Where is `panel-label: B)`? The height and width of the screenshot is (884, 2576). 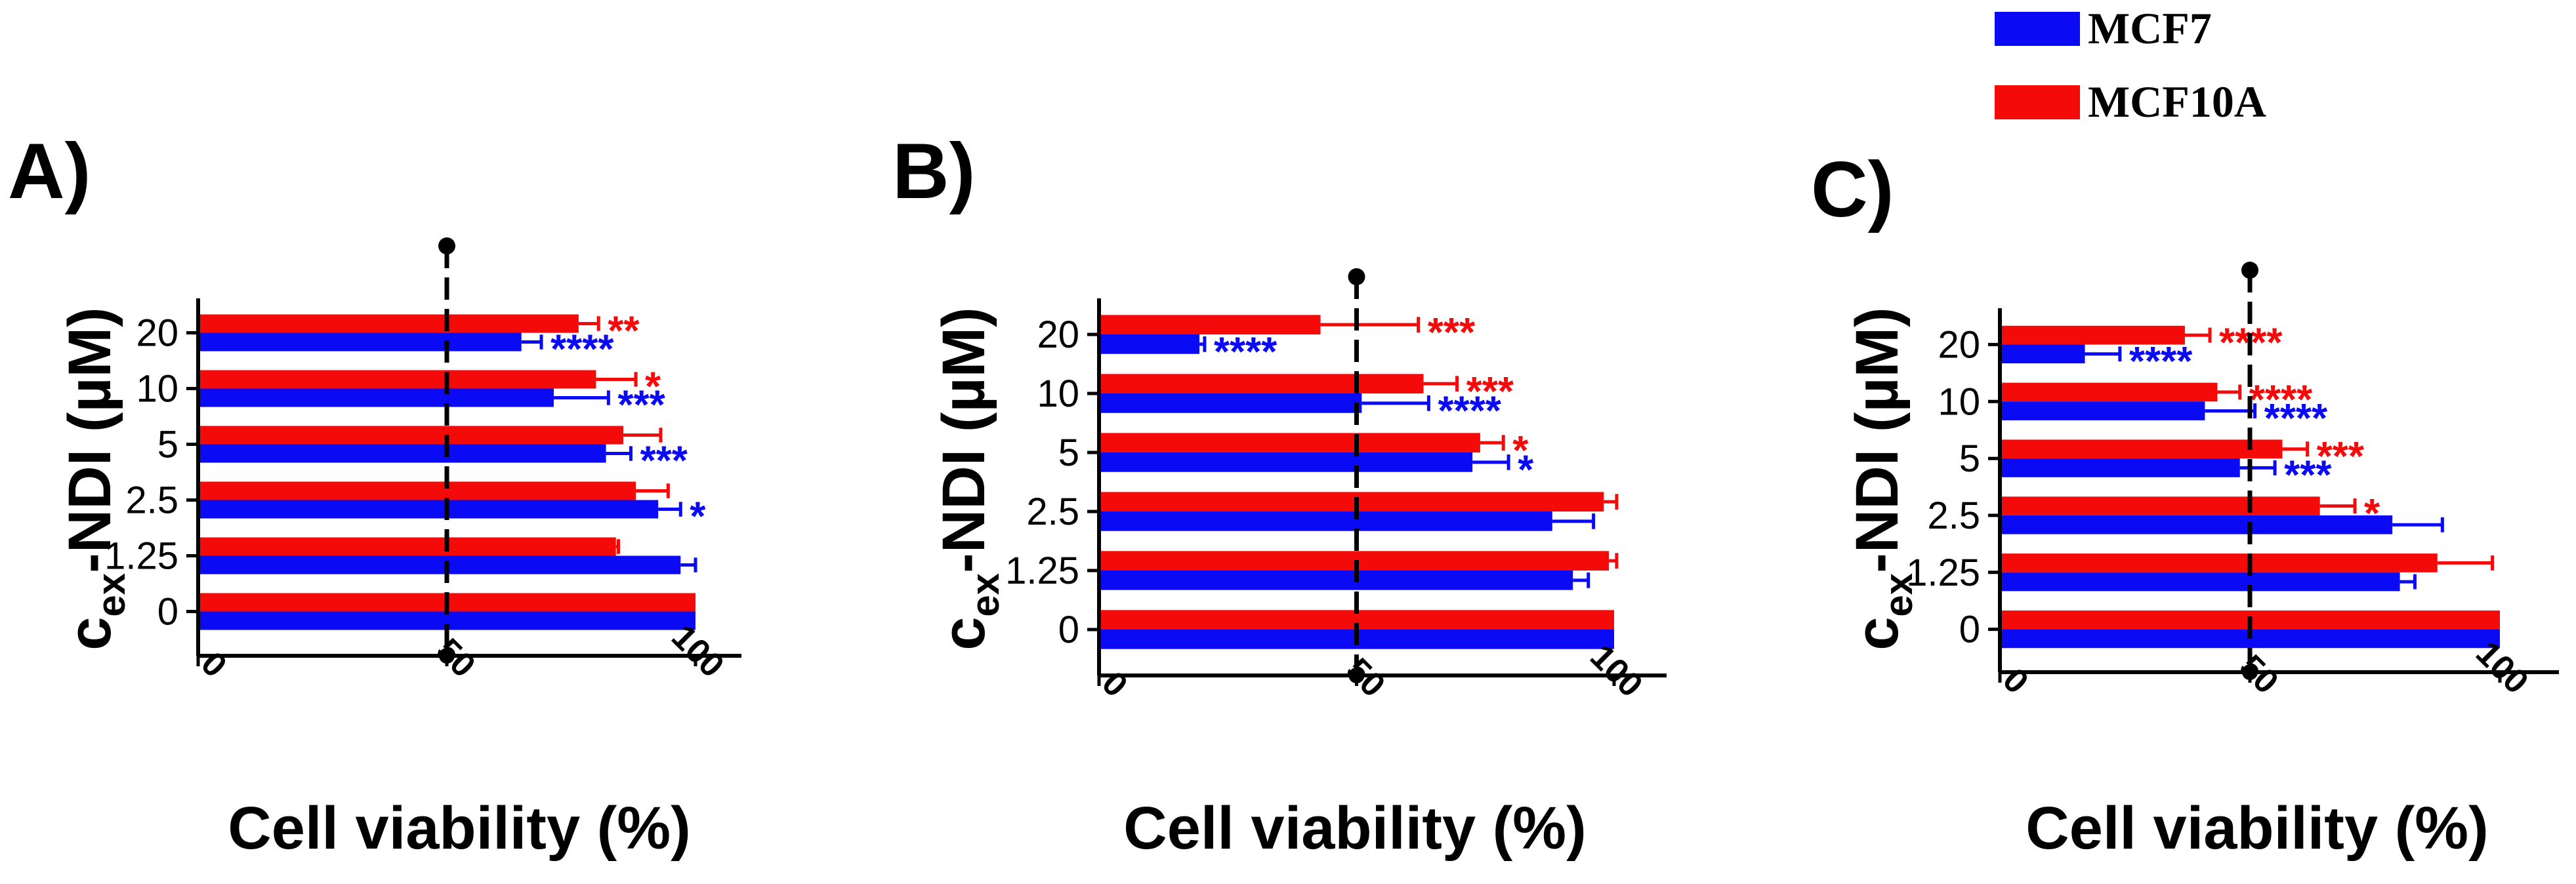
panel-label: B) is located at coordinates (934, 171).